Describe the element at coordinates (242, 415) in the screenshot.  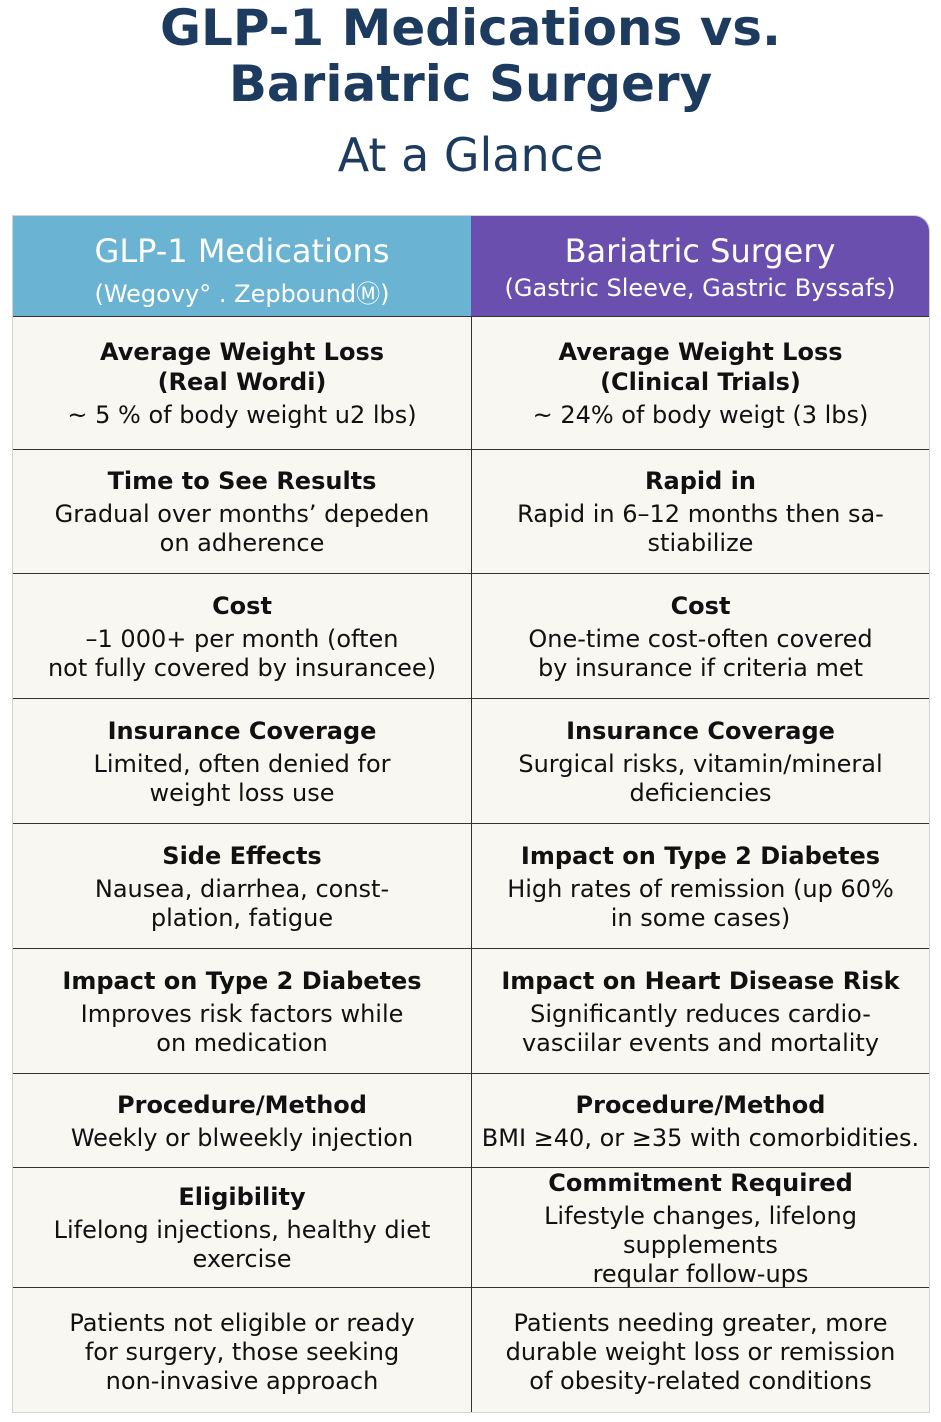
I see `cell-value: ~ 5 % of body weight u2 lbs)` at that location.